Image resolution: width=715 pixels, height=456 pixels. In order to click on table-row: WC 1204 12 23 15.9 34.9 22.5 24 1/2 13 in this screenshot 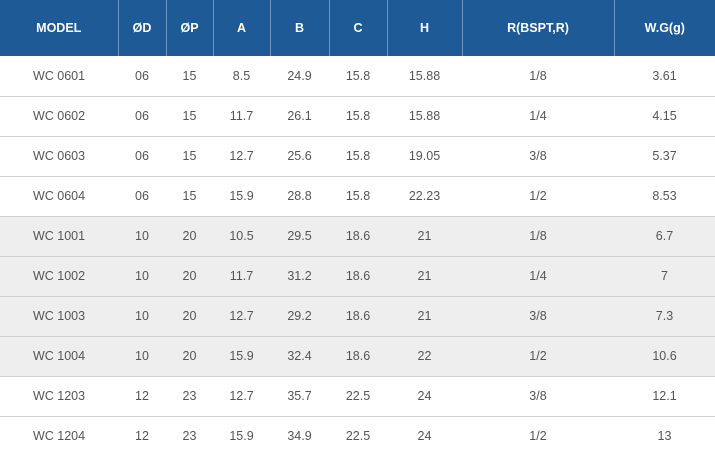, I will do `click(357, 436)`.